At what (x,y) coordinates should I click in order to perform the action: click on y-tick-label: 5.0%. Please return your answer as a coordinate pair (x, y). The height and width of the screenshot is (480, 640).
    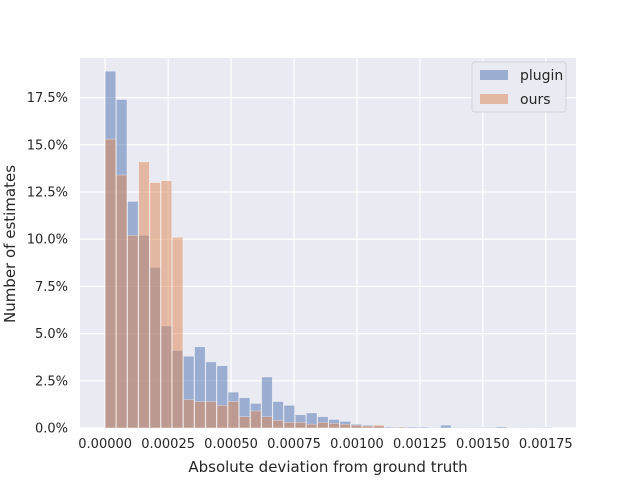
    Looking at the image, I should click on (51, 334).